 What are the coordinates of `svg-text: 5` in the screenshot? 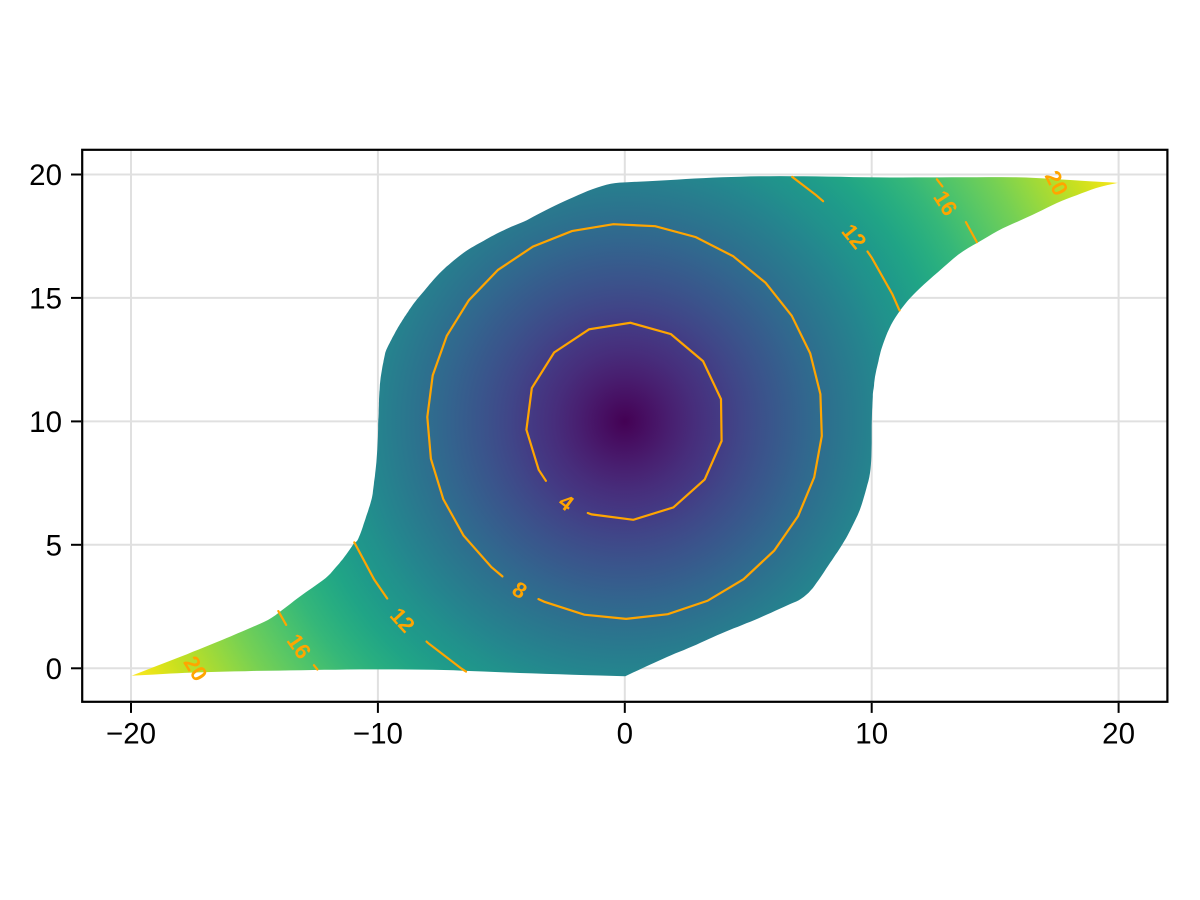 It's located at (54, 545).